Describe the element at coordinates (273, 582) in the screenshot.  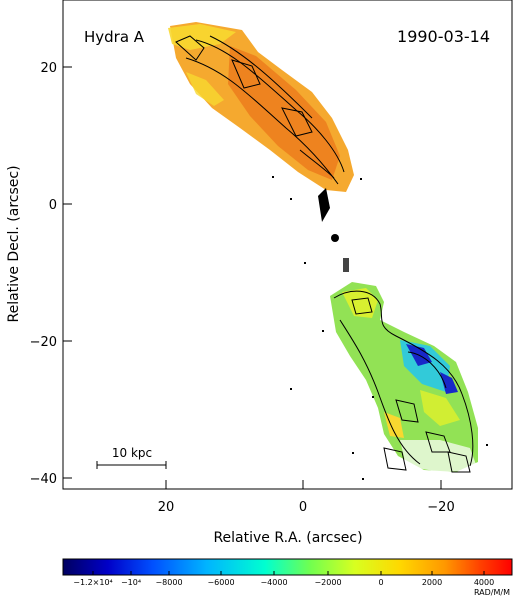
I see `colorbar-tick-label: −4000` at that location.